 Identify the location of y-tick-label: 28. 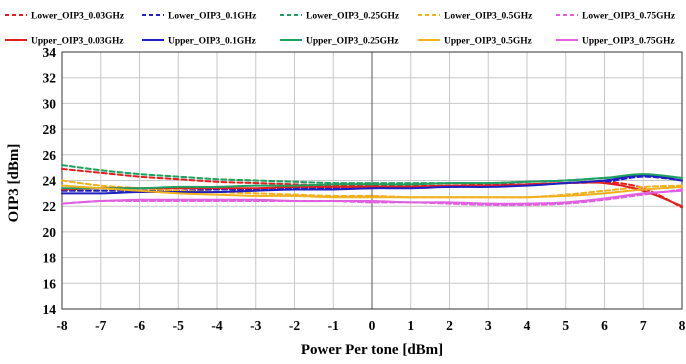
(50, 129).